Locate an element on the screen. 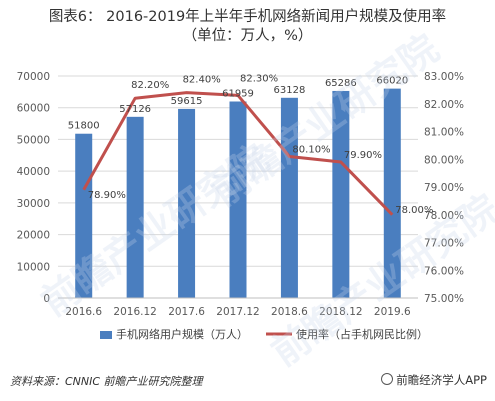  x-axis-tick: 2016.12 is located at coordinates (134, 312).